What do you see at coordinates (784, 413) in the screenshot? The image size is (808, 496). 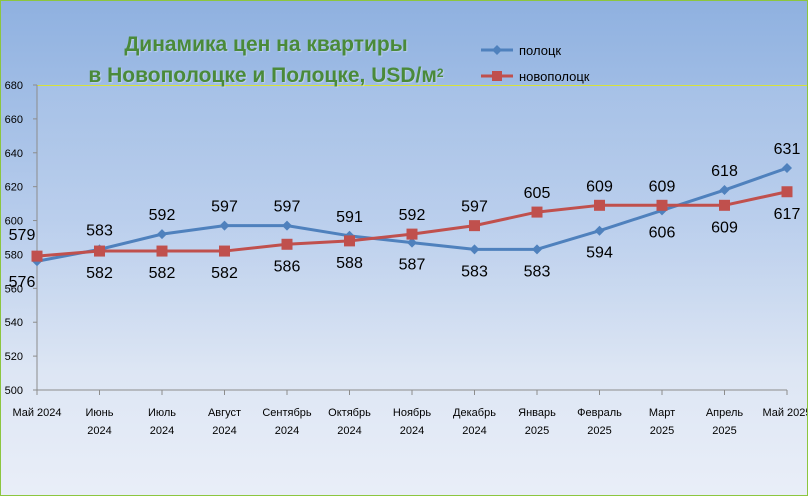 I see `x-tick-label: Май 2025` at bounding box center [784, 413].